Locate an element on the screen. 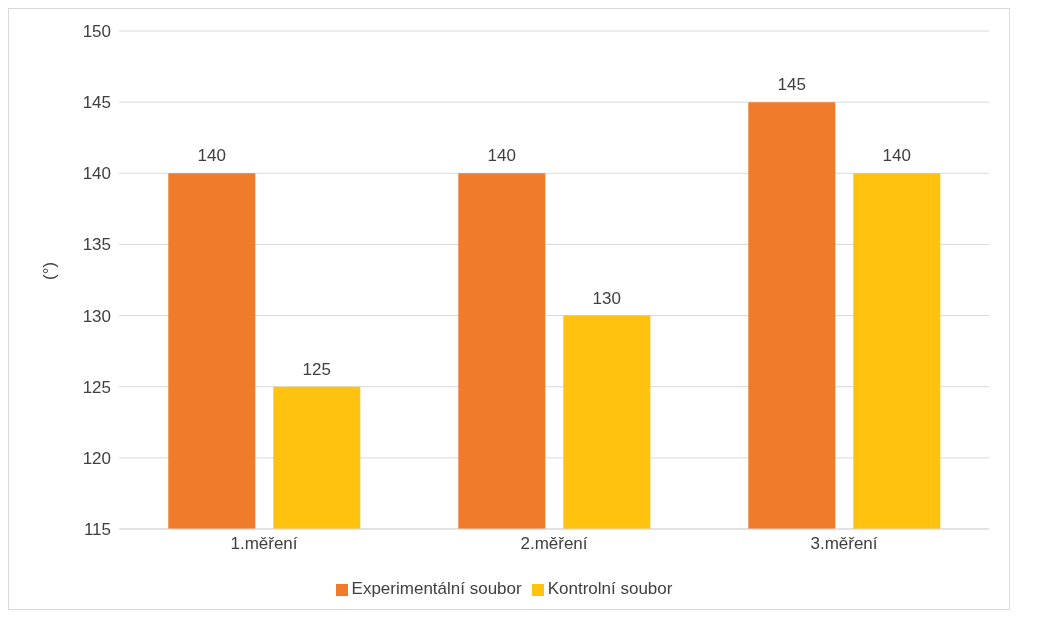  y-tick-label: 115 is located at coordinates (97, 530).